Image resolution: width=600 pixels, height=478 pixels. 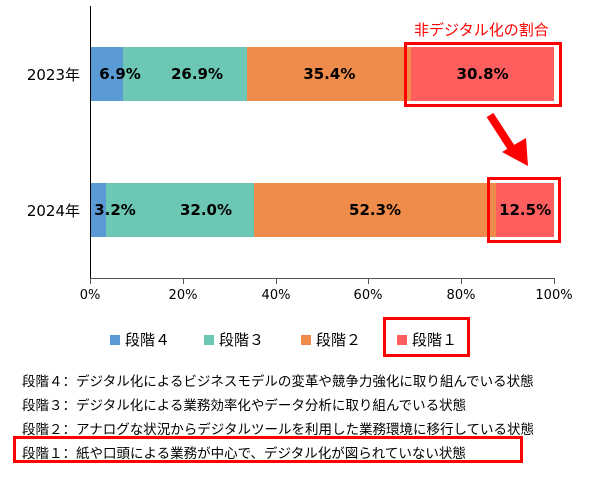 What do you see at coordinates (435, 340) in the screenshot?
I see `legend-label-stage1: 段階１` at bounding box center [435, 340].